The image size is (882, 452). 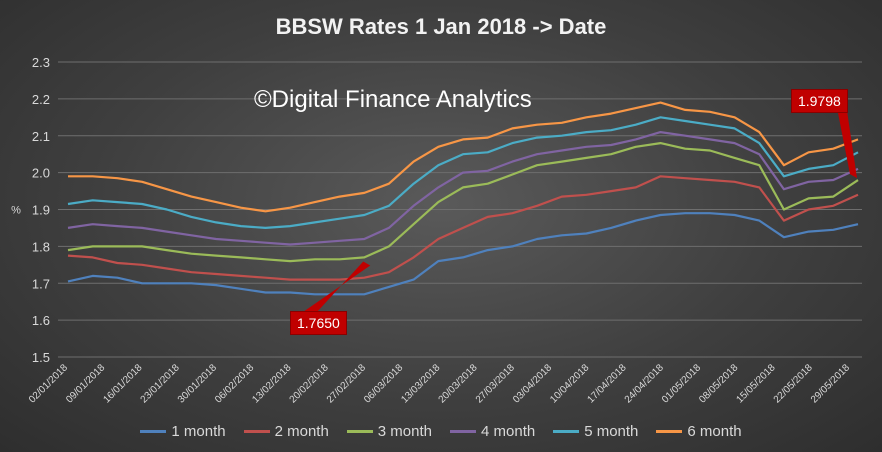 I want to click on y-tick-label: 1.7, so click(x=41, y=283).